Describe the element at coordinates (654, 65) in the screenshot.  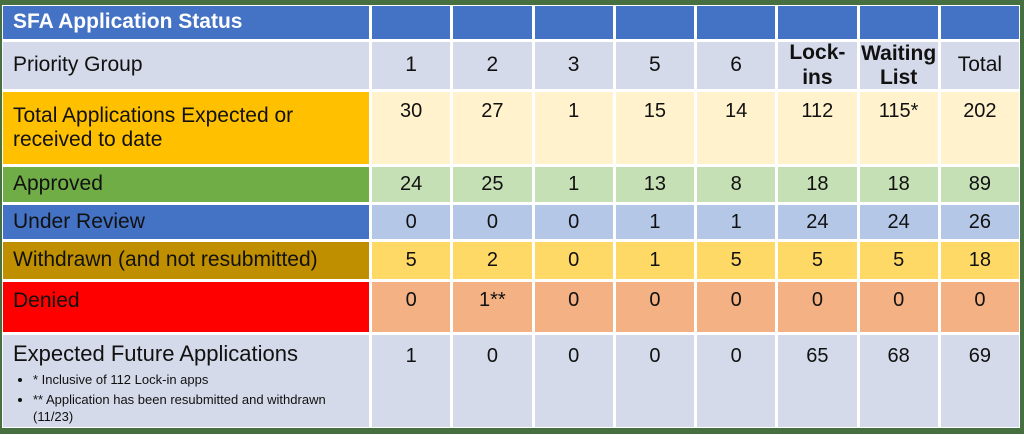
I see `column-header-5: 5` at that location.